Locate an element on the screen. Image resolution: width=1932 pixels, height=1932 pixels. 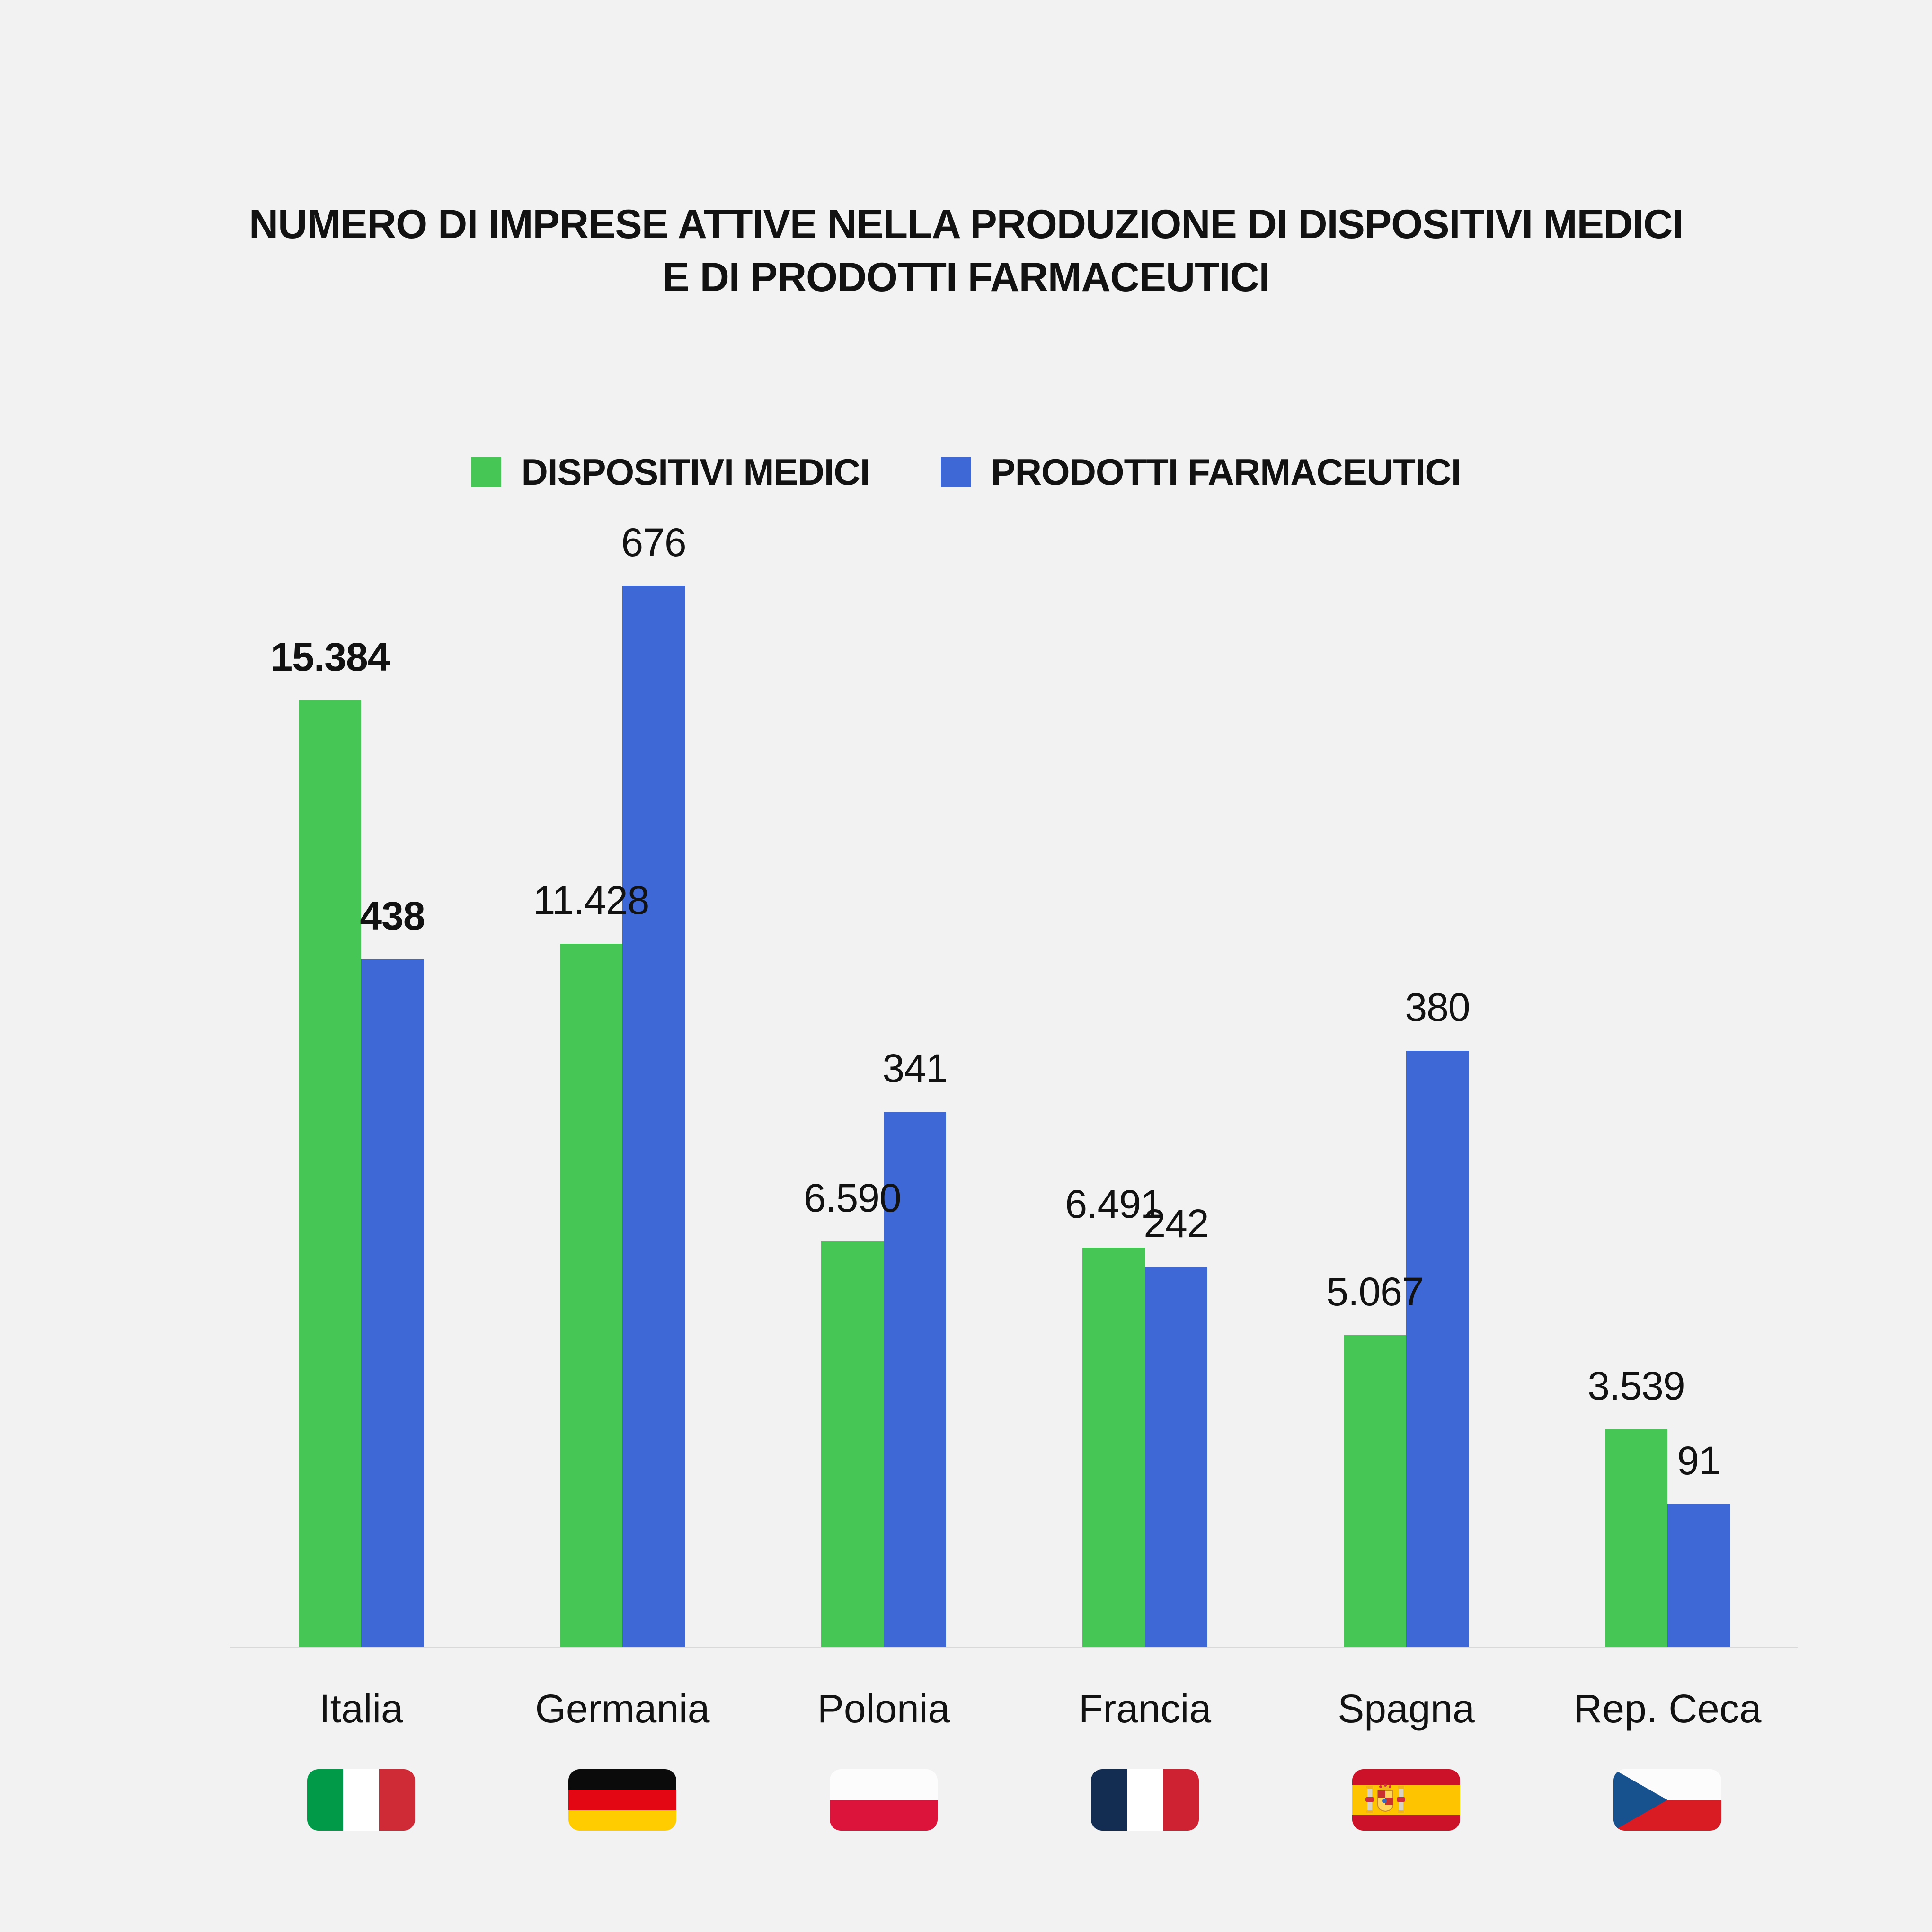
category-group: 15.384 438 Italia is located at coordinates (361, 966).